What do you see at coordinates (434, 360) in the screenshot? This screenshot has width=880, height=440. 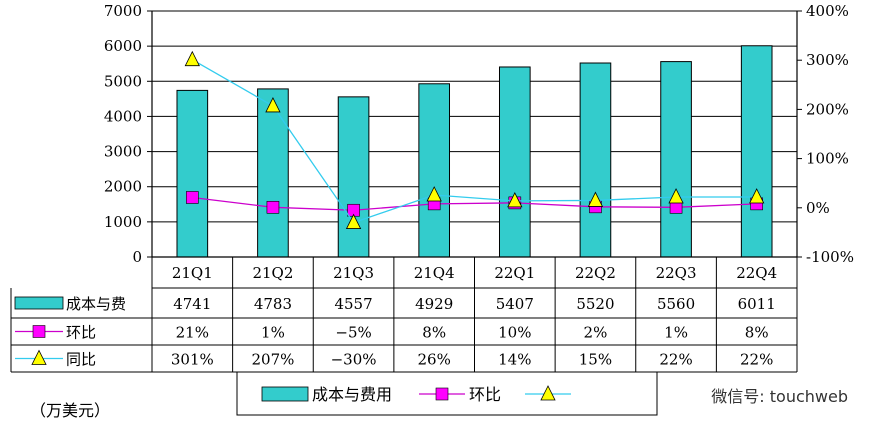 I see `data-label: 26%` at bounding box center [434, 360].